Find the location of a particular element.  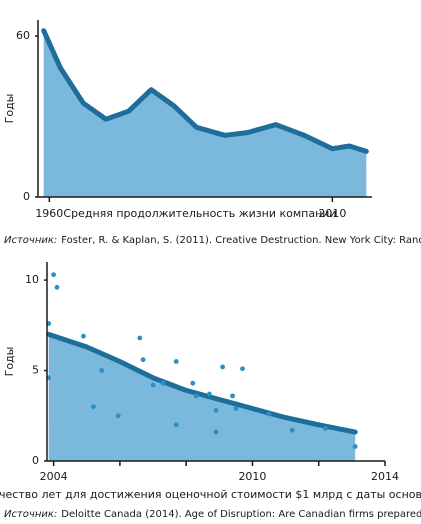

y-tick-label: 10 is located at coordinates (32, 279).